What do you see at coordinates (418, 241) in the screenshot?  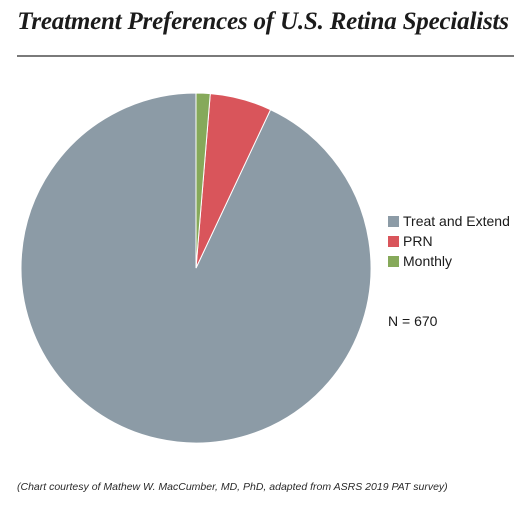 I see `legend-label: PRN` at bounding box center [418, 241].